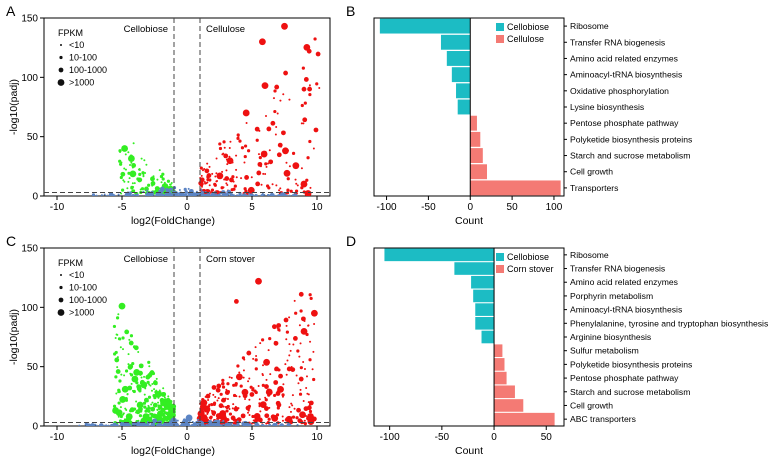 The height and width of the screenshot is (456, 784). I want to click on pathway-label: Aminoacyl-tRNA biosynthesis, so click(626, 310).